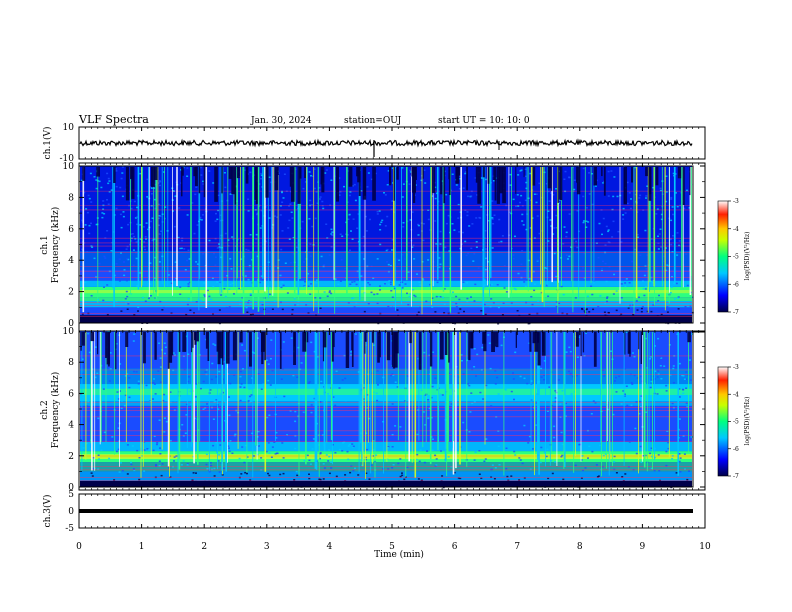  Describe the element at coordinates (142, 547) in the screenshot. I see `x-tick-label: 1` at that location.